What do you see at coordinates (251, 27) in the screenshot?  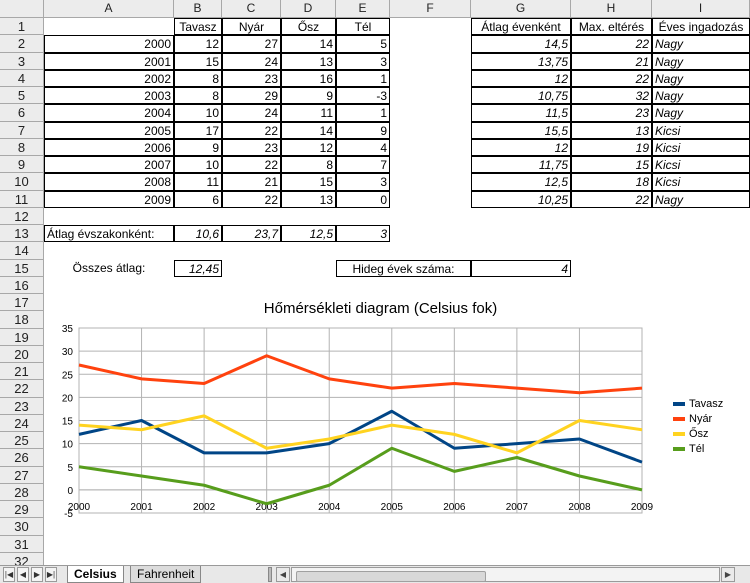 I see `header-cell: Nyár` at bounding box center [251, 27].